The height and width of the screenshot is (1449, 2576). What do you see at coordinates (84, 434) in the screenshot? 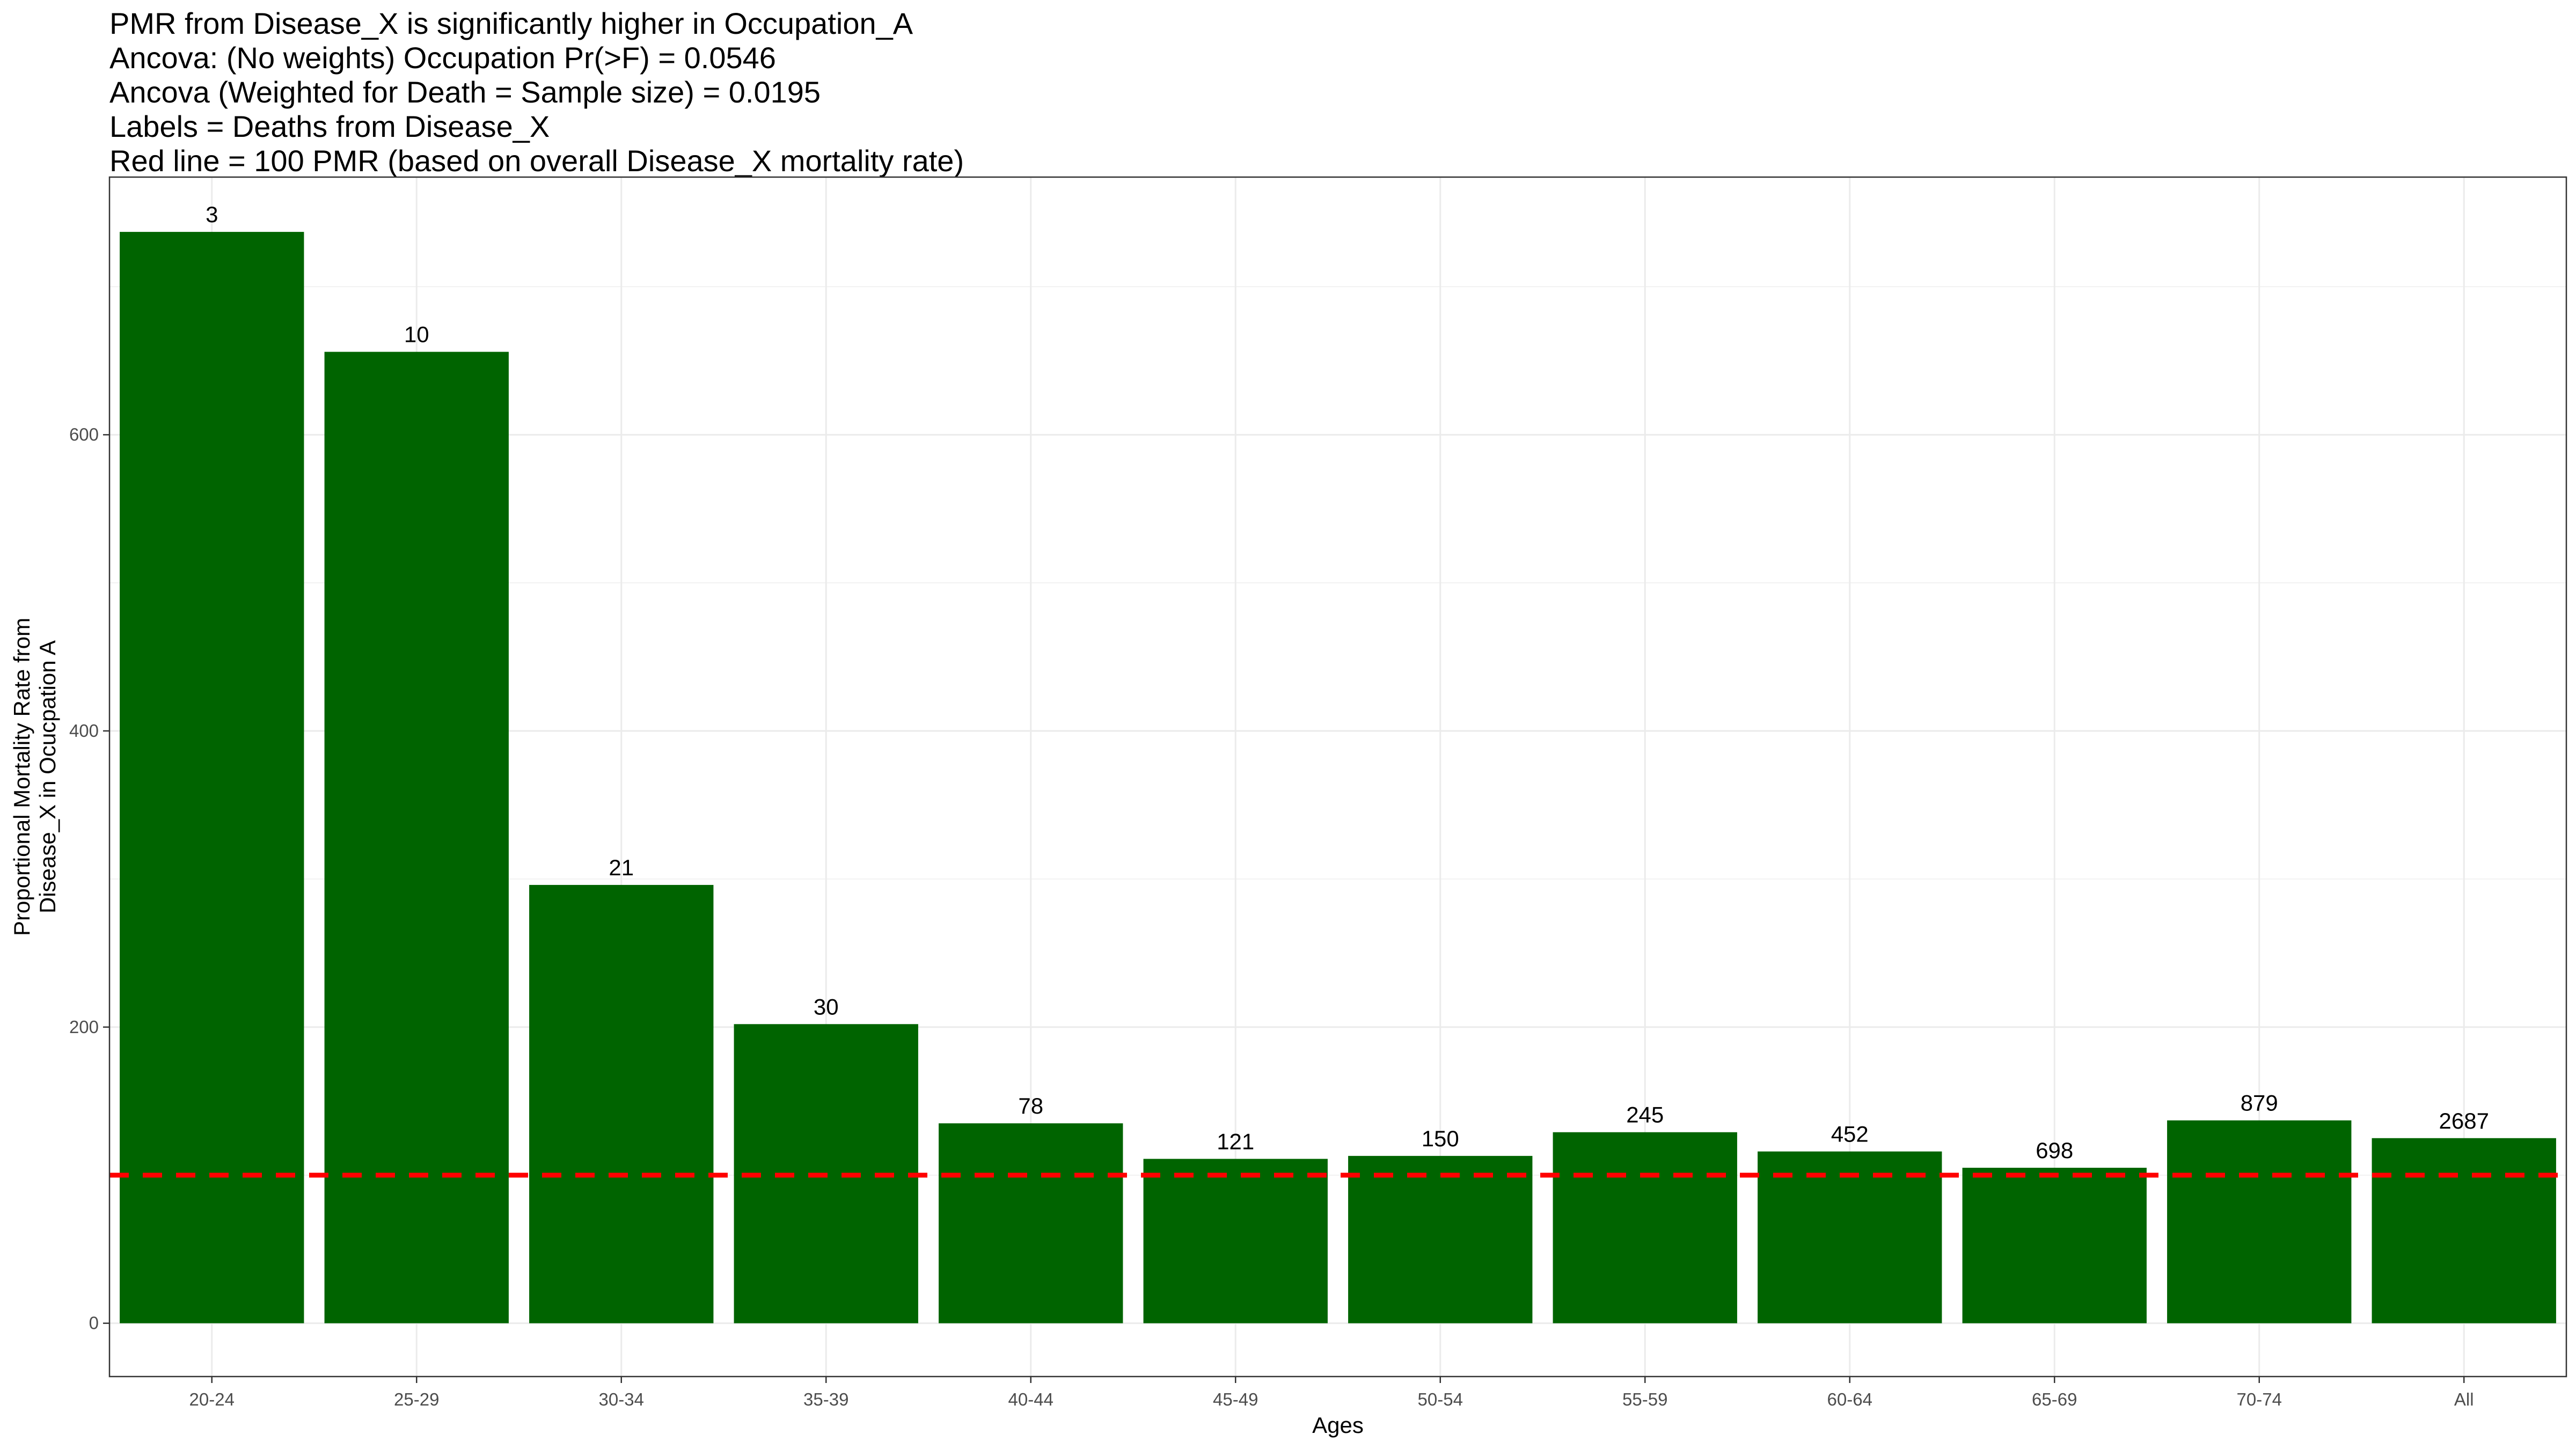
I see `y-tick-label: 600` at bounding box center [84, 434].